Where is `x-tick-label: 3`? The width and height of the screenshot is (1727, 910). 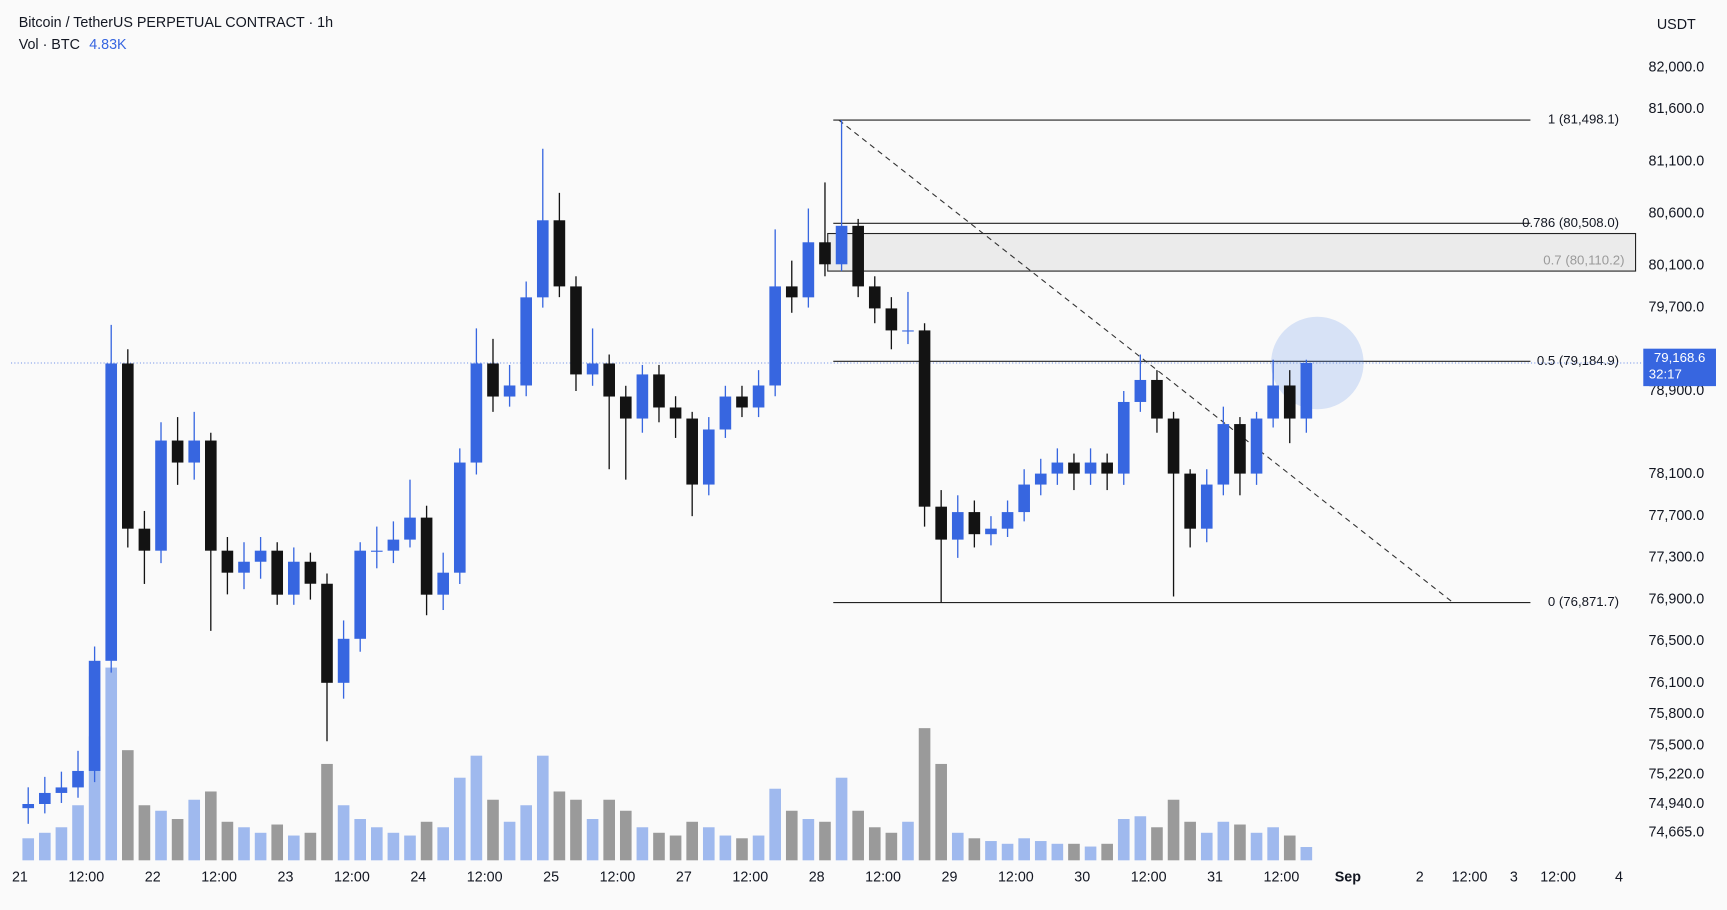
x-tick-label: 3 is located at coordinates (1514, 878).